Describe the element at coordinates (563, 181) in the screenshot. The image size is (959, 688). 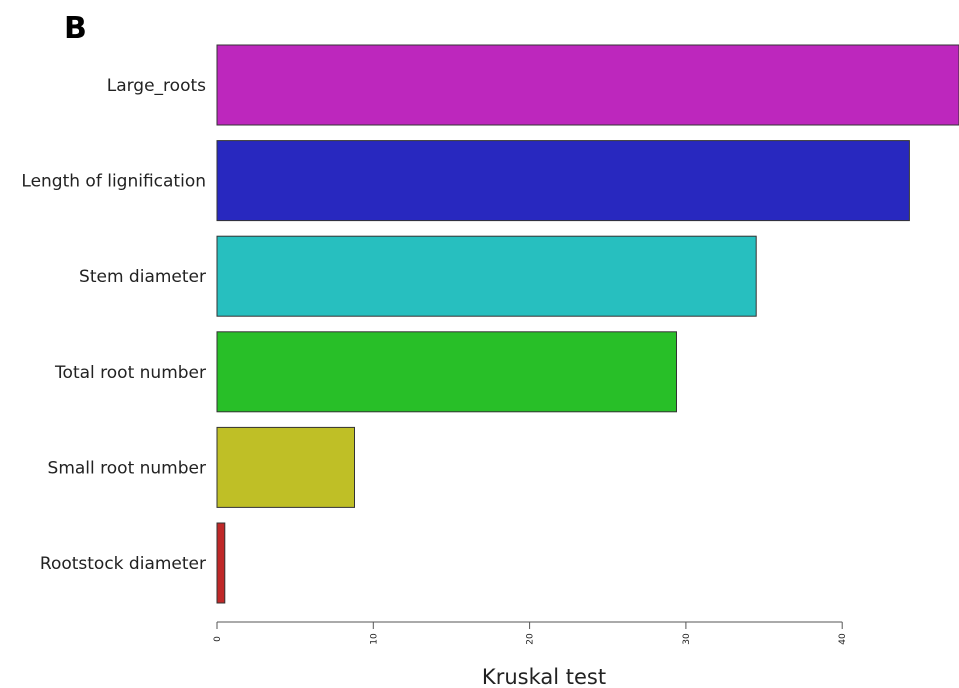
I see `bar-length-of-lignification` at that location.